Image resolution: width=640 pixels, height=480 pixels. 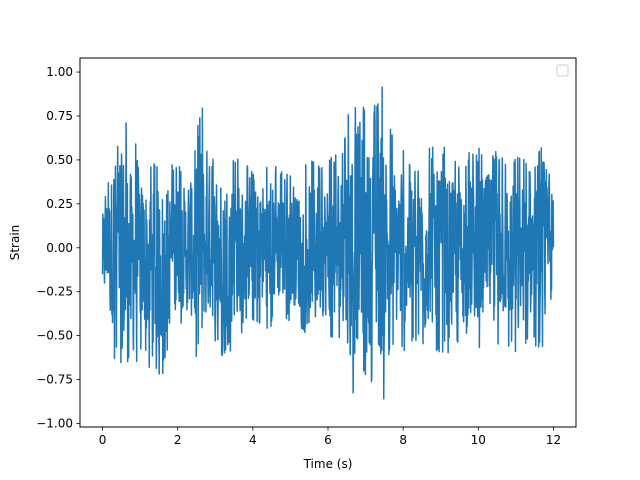 I want to click on y-tick-label: 0.50, so click(x=59, y=160).